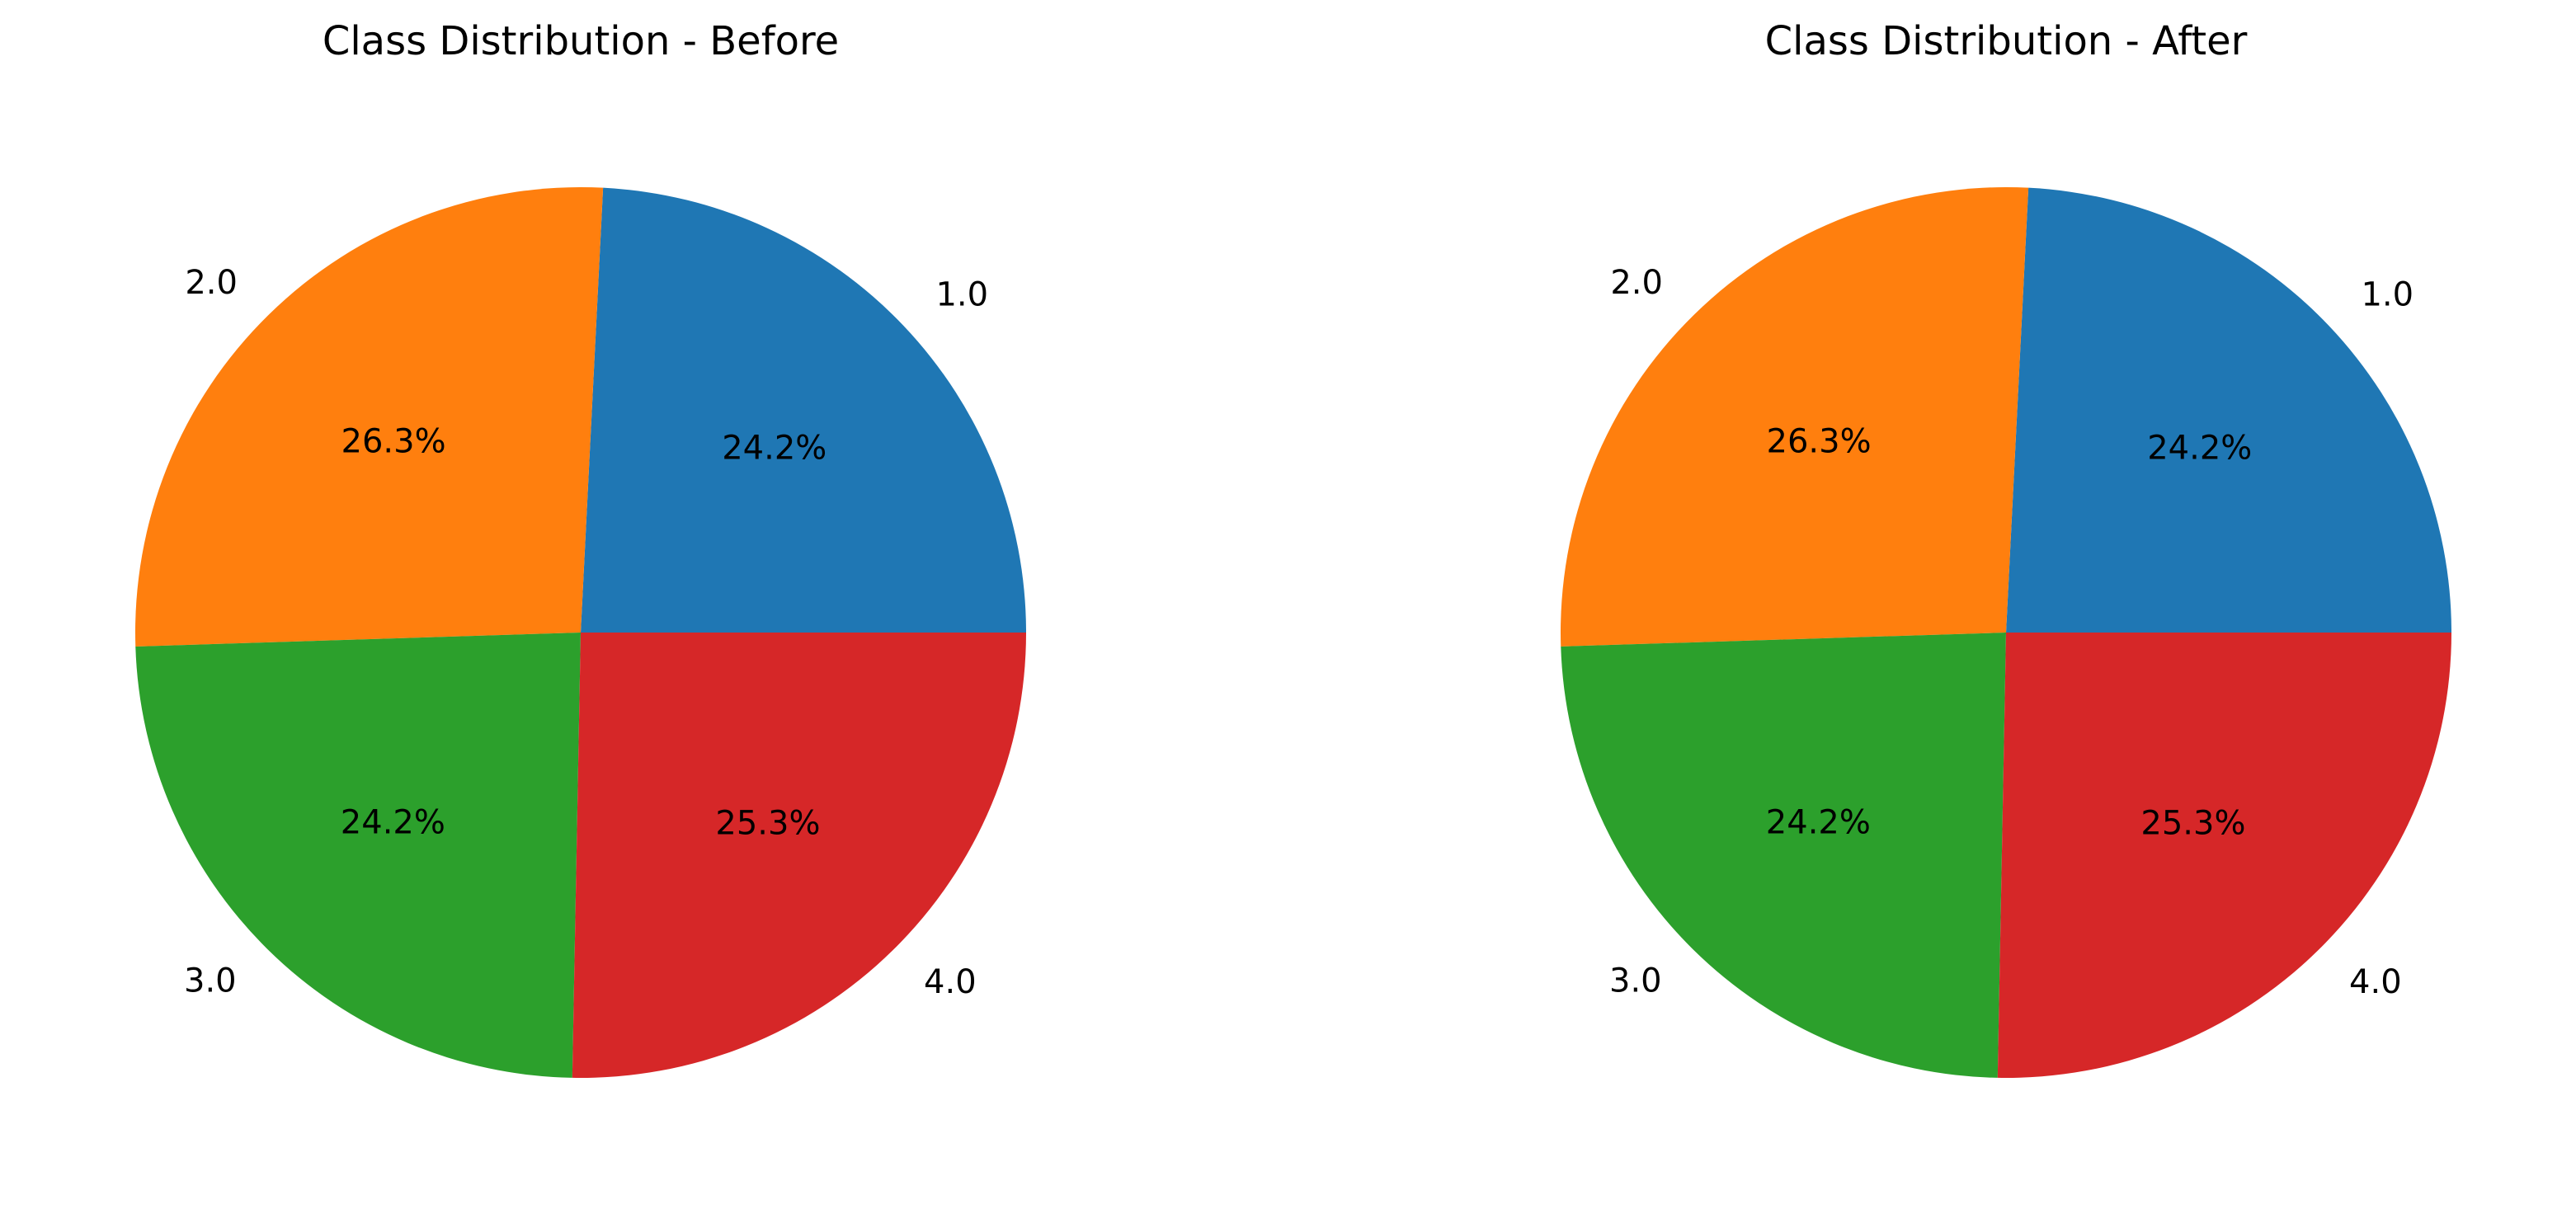 The height and width of the screenshot is (1209, 2576). Describe the element at coordinates (2006, 41) in the screenshot. I see `chart-title: Class Distribution - After` at that location.